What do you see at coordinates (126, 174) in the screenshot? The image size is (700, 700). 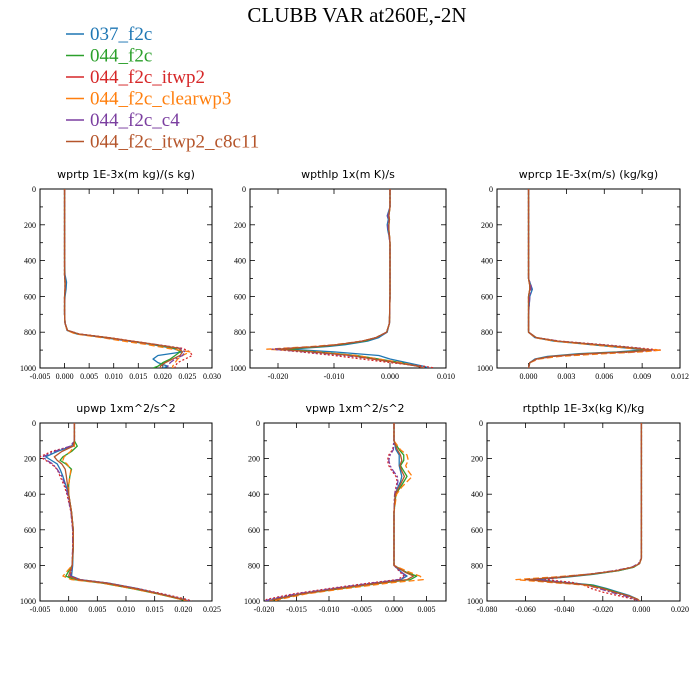 I see `panel-title: wprtp 1E-3x(m kg)/(s kg)` at bounding box center [126, 174].